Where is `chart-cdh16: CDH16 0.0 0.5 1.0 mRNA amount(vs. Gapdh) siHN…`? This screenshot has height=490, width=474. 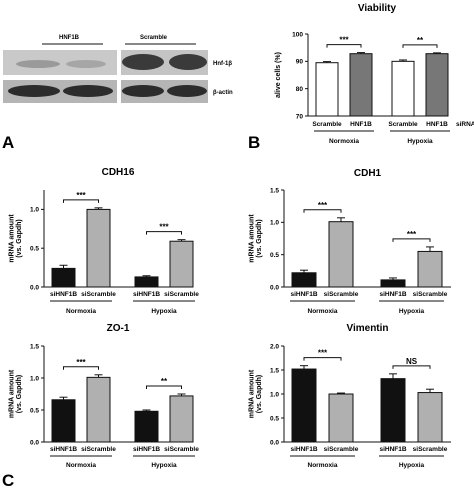 chart-cdh16: CDH16 0.0 0.5 1.0 mRNA amount(vs. Gapdh) siHN… is located at coordinates (103, 241).